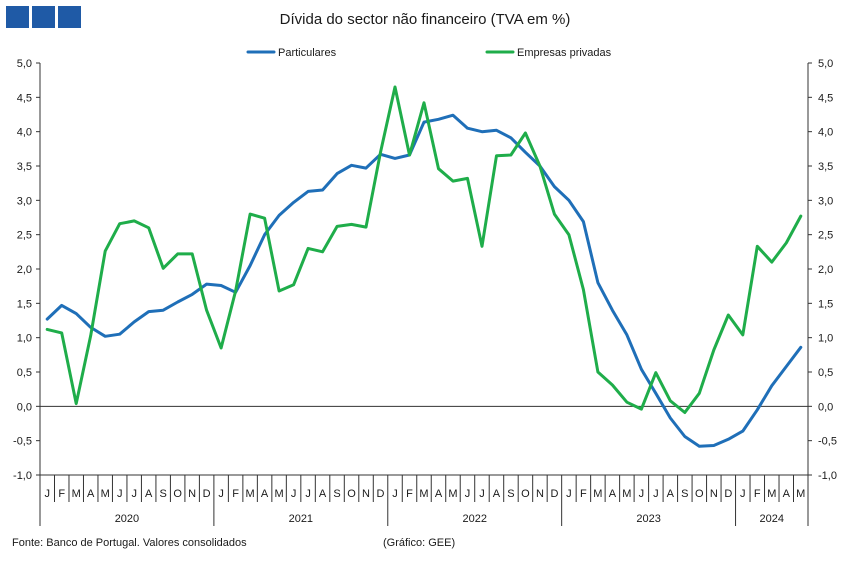 This screenshot has width=850, height=561. What do you see at coordinates (24, 339) in the screenshot?
I see `y-tick-label-left: 1,0` at bounding box center [24, 339].